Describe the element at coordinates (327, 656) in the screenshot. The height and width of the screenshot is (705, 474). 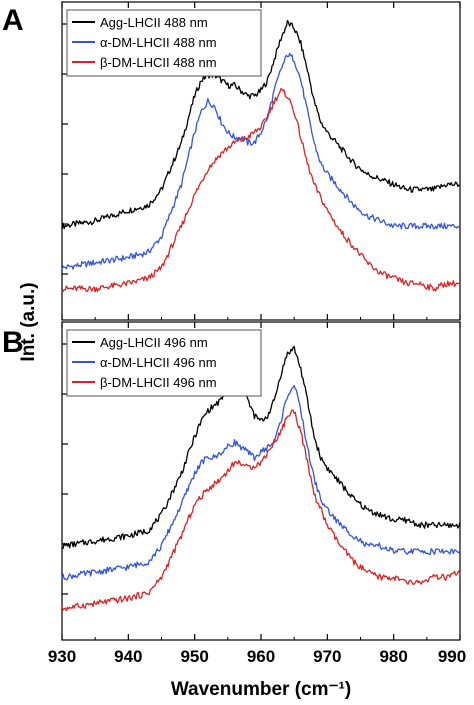
I see `x-tick-label: 970` at that location.